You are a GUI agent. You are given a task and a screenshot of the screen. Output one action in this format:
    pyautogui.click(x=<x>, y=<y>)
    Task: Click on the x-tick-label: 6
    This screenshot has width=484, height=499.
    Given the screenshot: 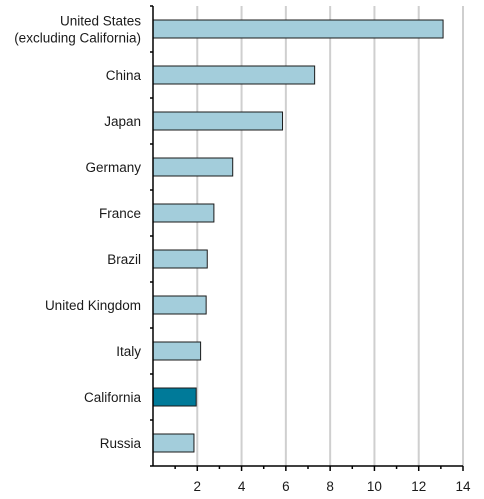 What is the action you would take?
    pyautogui.click(x=286, y=486)
    